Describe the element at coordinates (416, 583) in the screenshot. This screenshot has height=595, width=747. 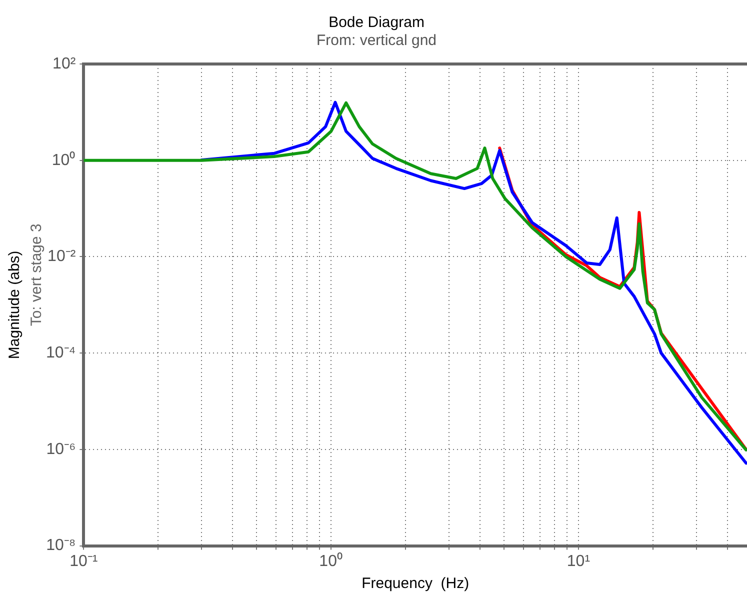
I see `x-axis-title: Frequency (Hz)` at that location.